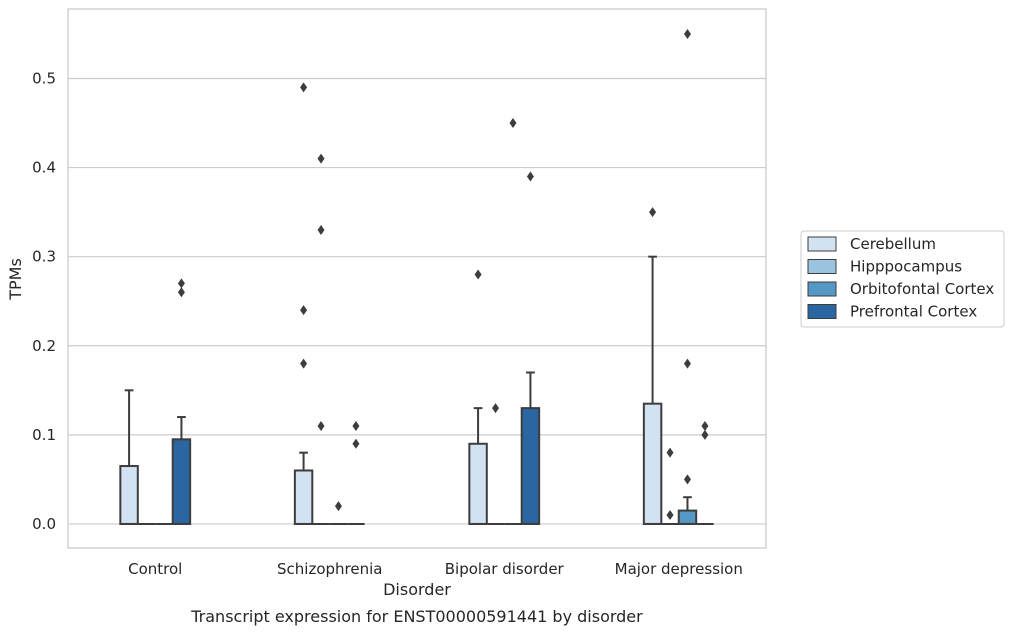 This screenshot has width=1014, height=634. Describe the element at coordinates (329, 569) in the screenshot. I see `x-tick-label: Schizophrenia` at that location.